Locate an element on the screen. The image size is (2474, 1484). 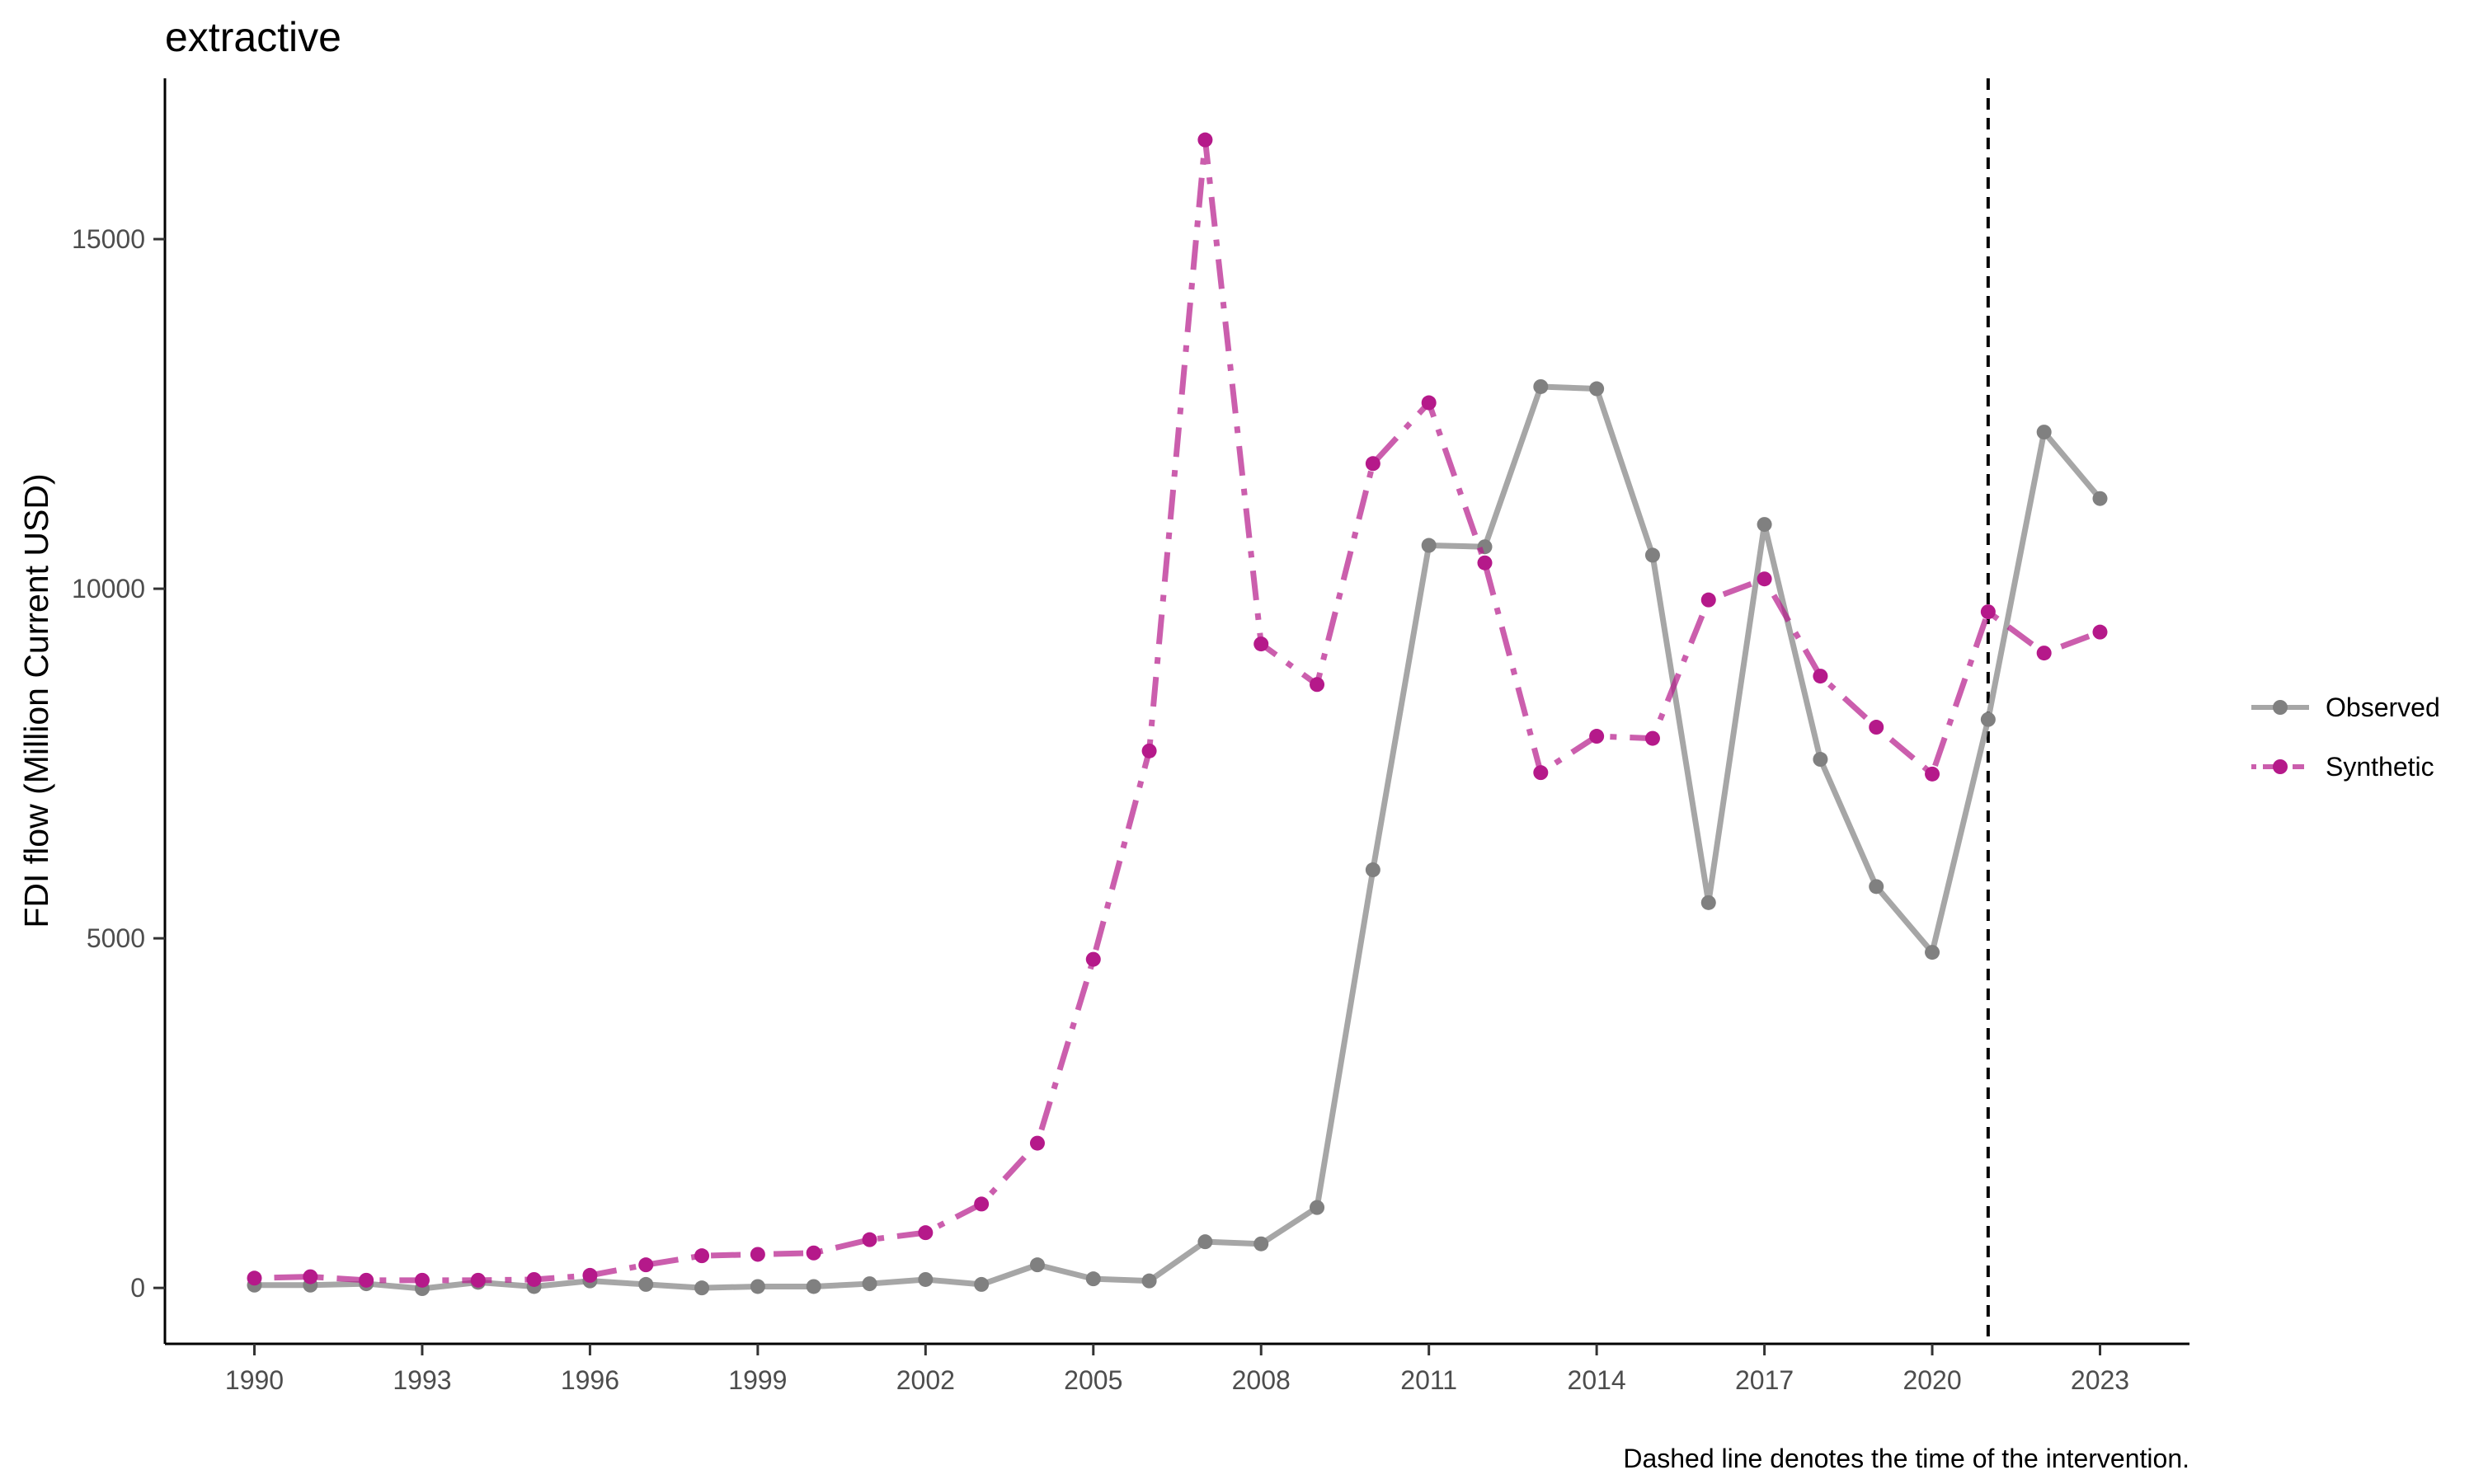
x-tick-label: 2002 is located at coordinates (925, 1380).